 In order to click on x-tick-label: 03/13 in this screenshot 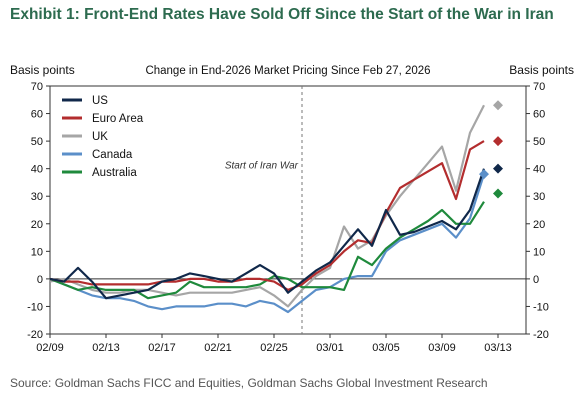, I will do `click(498, 348)`.